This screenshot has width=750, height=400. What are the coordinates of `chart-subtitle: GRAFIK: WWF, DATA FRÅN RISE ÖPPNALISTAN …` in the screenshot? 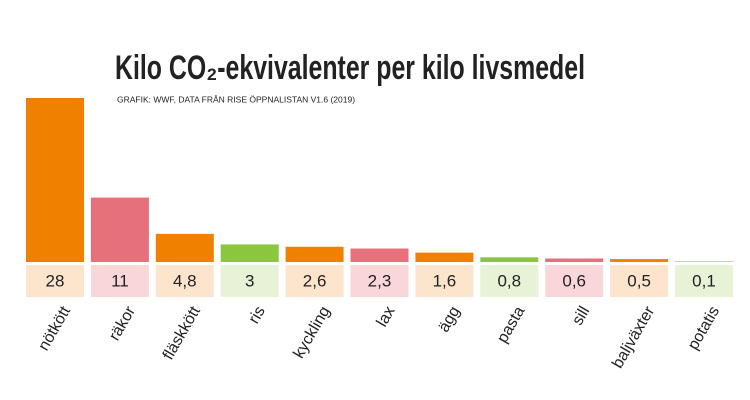 It's located at (236, 99).